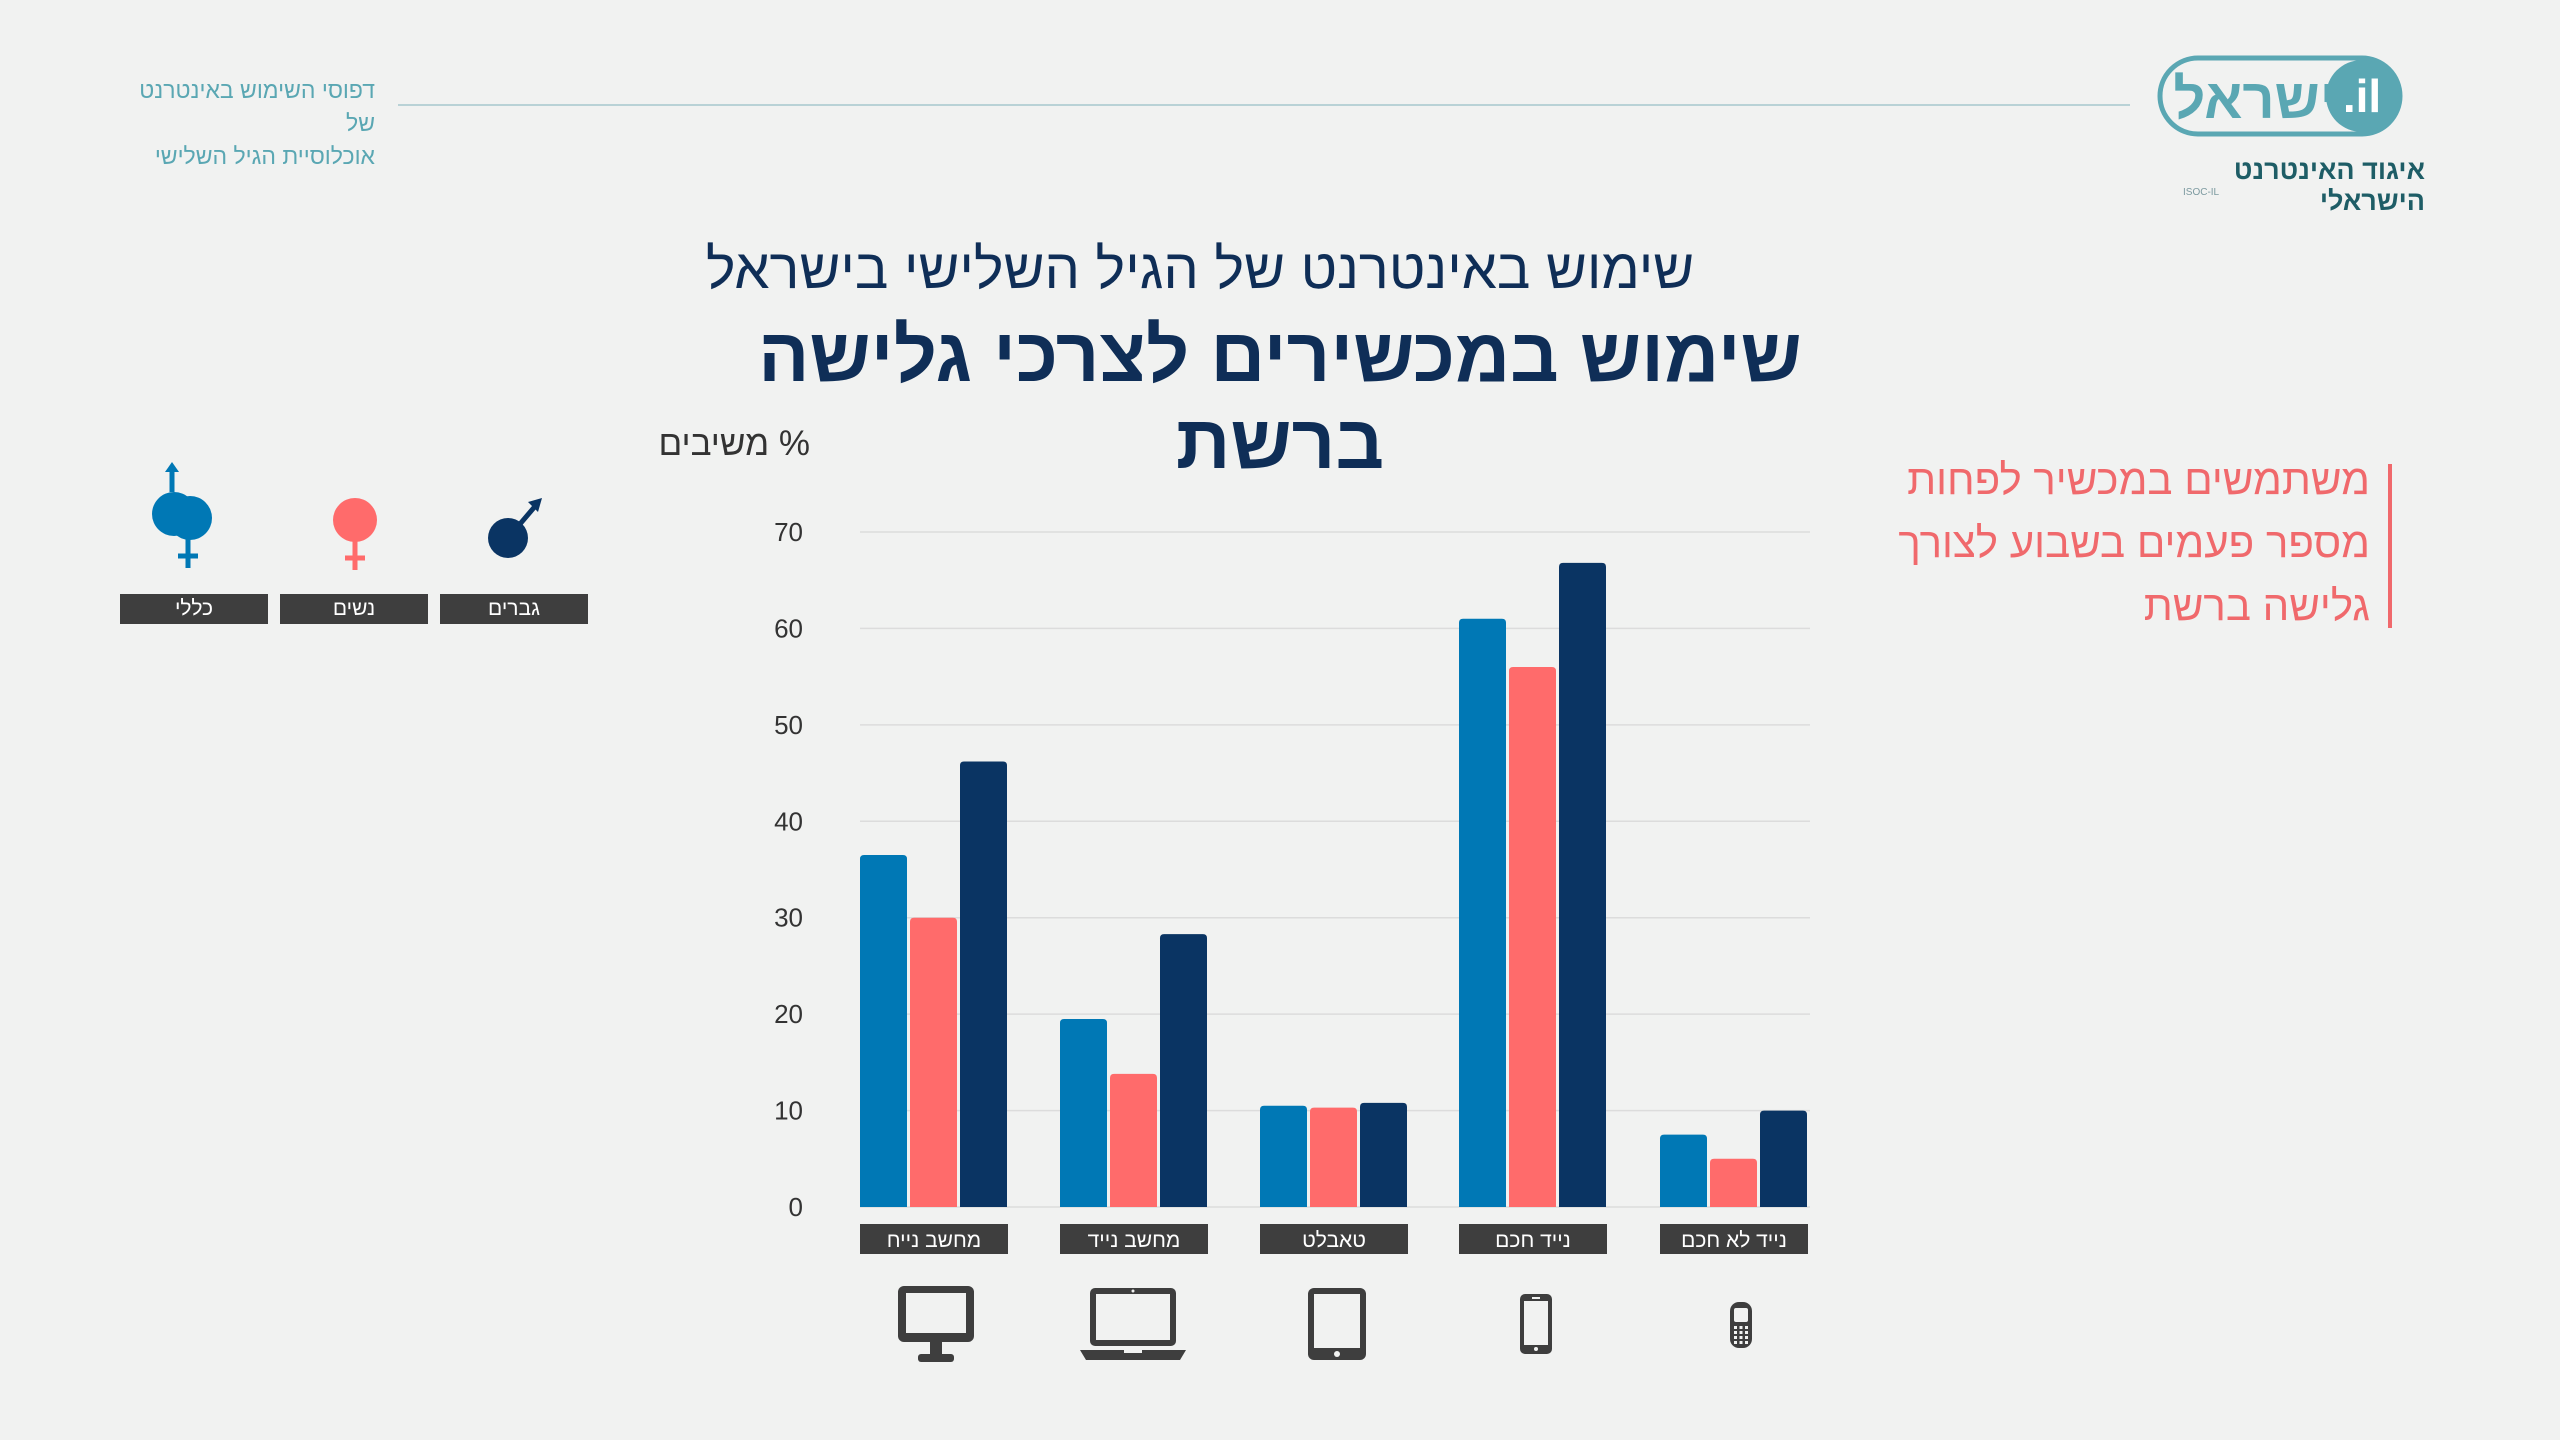  Describe the element at coordinates (182, 515) in the screenshot. I see `gender-neutral-icon` at that location.